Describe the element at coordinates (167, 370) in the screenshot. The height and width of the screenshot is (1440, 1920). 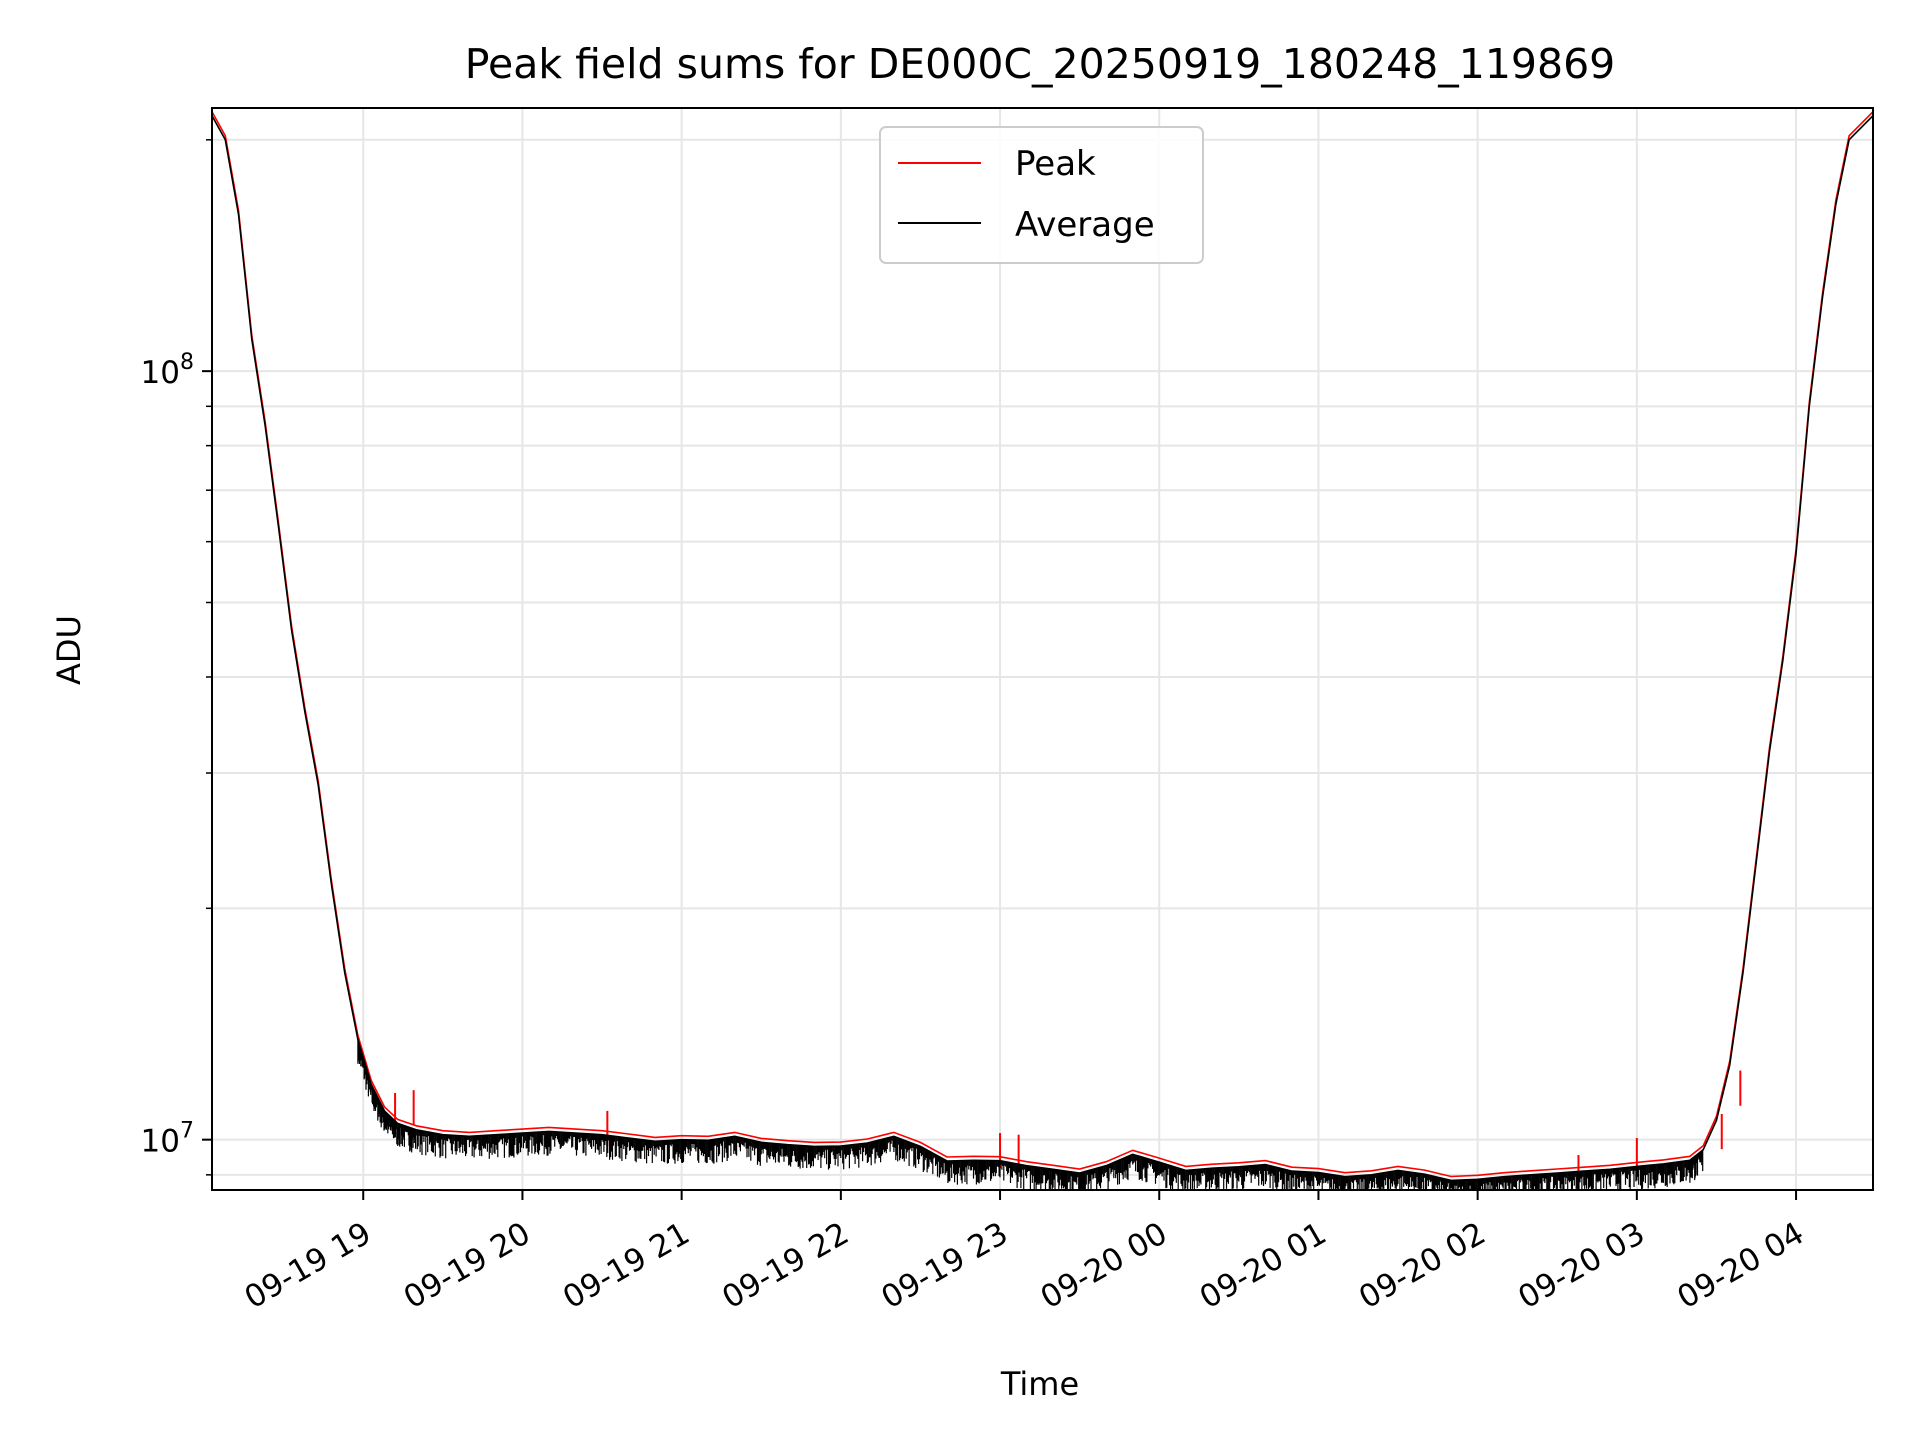
I see `y-tick-label: 10⁸` at that location.